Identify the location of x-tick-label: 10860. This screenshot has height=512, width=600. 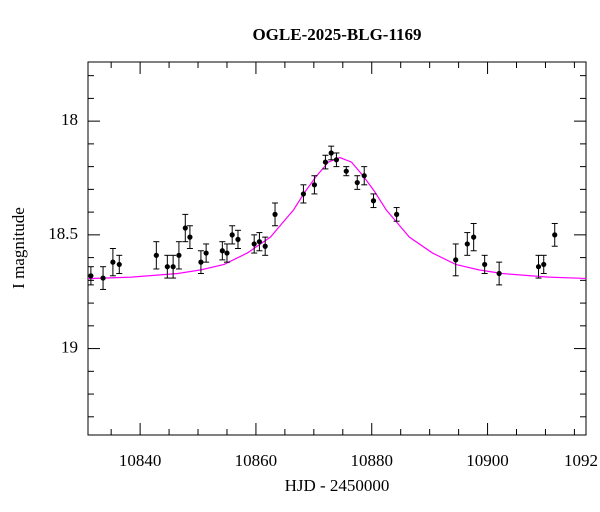
(256, 460).